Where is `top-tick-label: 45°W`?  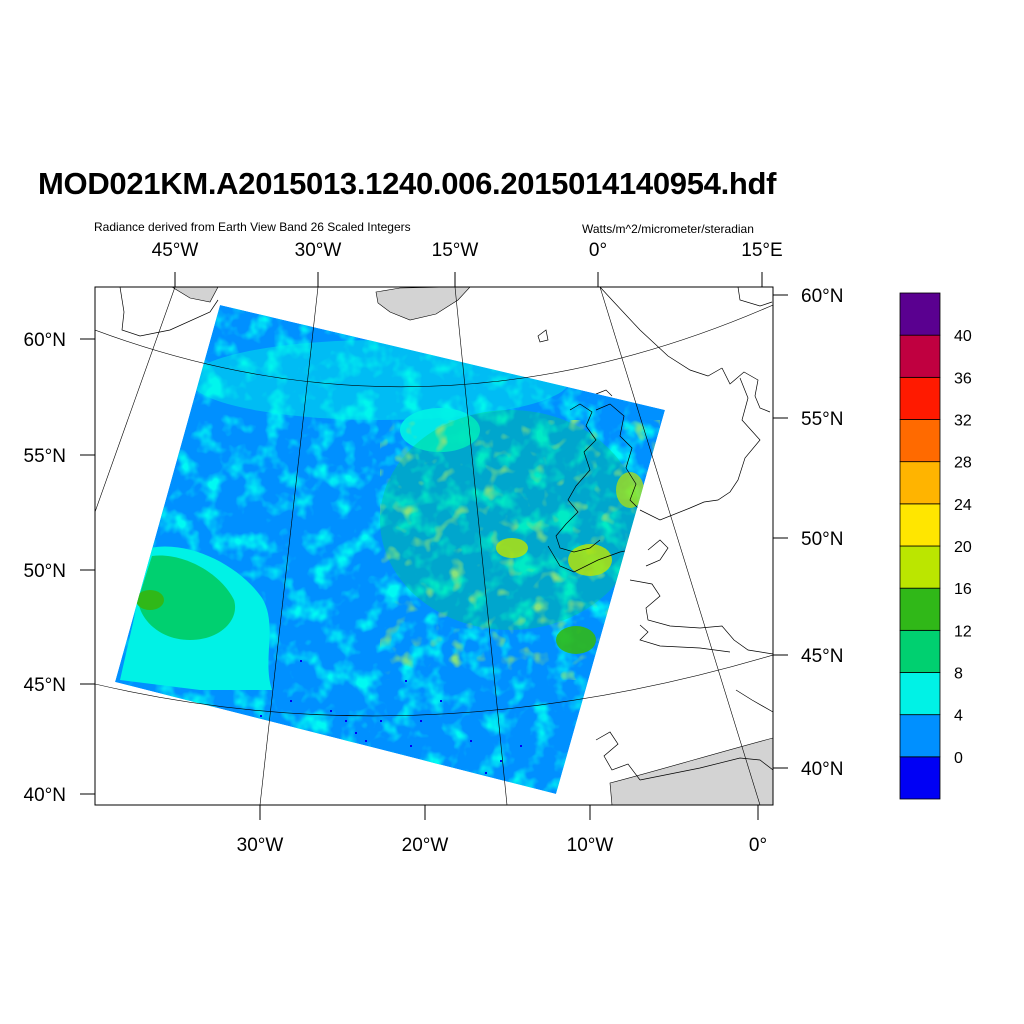 top-tick-label: 45°W is located at coordinates (175, 250).